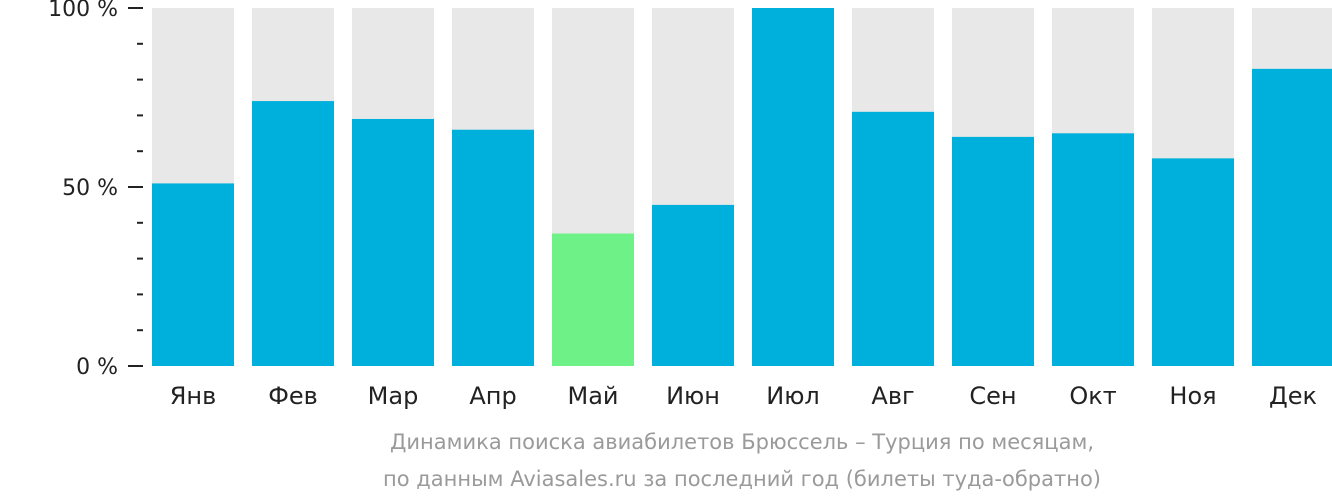 The image size is (1332, 502). I want to click on y-tick-label: 0 %, so click(97, 367).